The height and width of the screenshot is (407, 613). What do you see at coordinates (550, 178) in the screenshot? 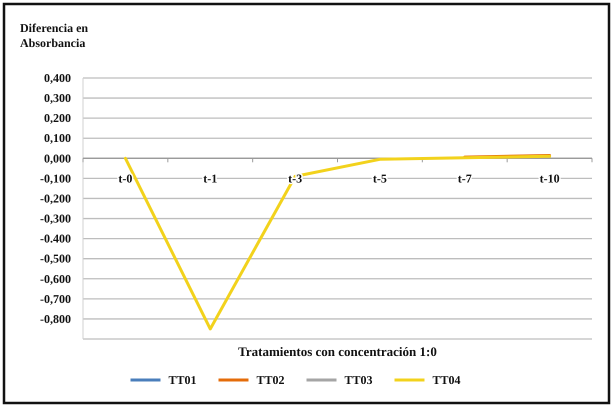
I see `x-tick-label: t-10` at bounding box center [550, 178].